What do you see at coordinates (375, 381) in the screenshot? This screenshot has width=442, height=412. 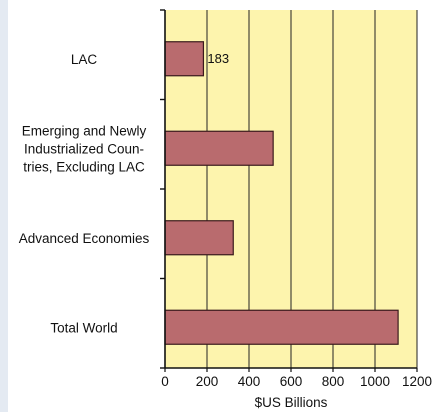 I see `x-tick-label: 1000` at bounding box center [375, 381].